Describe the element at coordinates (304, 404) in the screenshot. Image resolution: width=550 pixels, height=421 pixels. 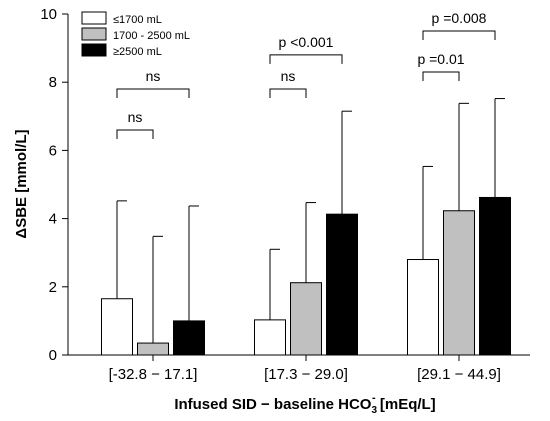
I see `x-axis-title: Infused SID − baseline HCO3- [mEq/L]` at that location.